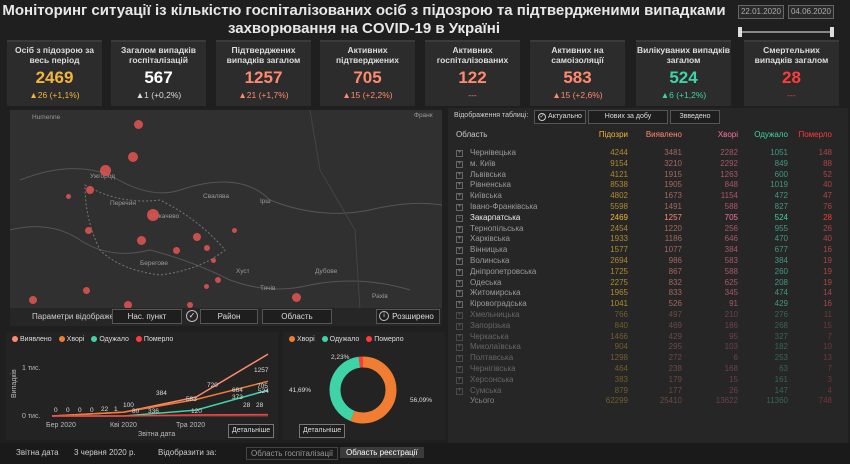 The height and width of the screenshot is (464, 850). Describe the element at coordinates (648, 401) in the screenshot. I see `table-total-row: Усього 62299 25410 13622 11360 748` at that location.